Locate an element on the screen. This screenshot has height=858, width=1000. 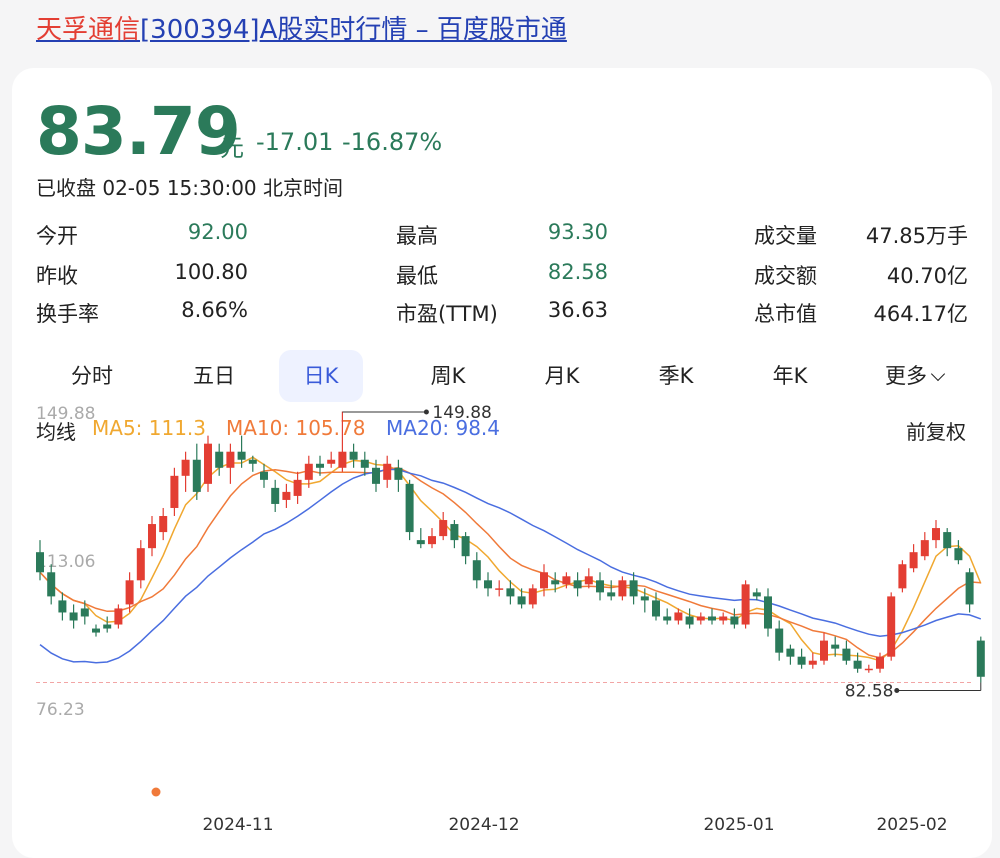
tab-label: 分时 is located at coordinates (92, 376).